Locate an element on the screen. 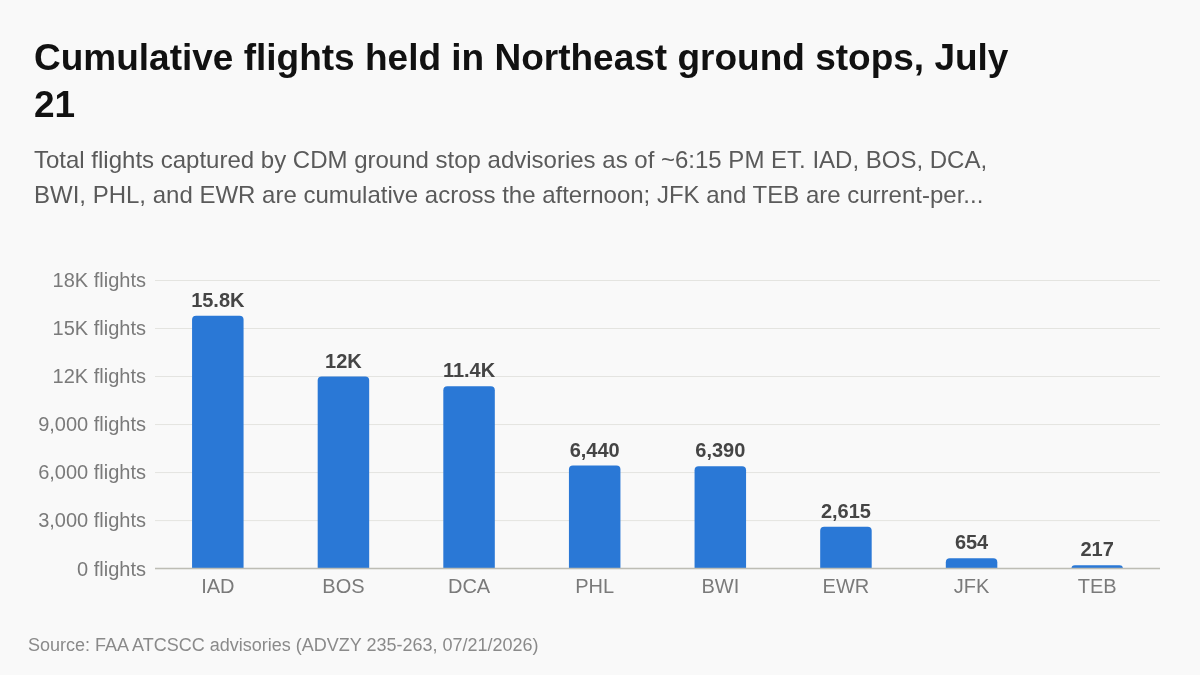 This screenshot has height=675, width=1200. y-tick-label: 3,000 flights is located at coordinates (92, 520).